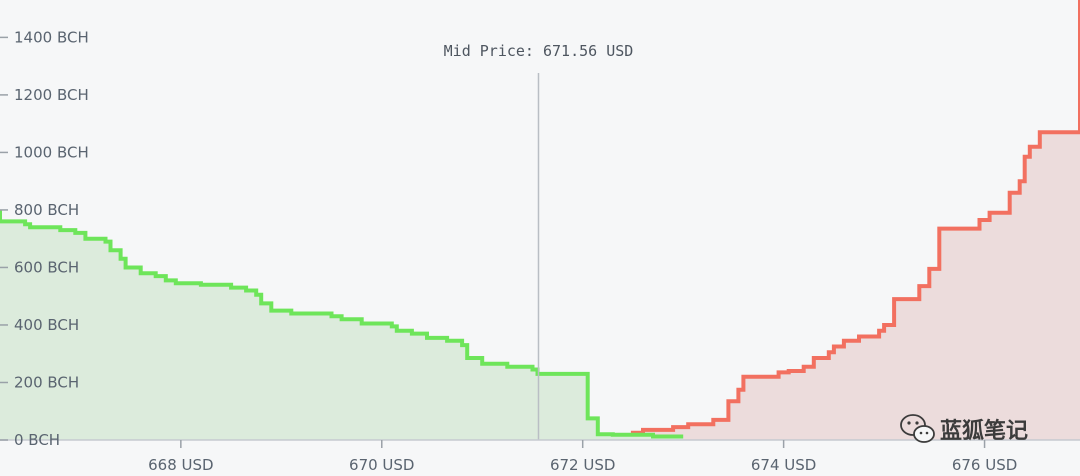  I want to click on y-tick-label: 1000 BCH, so click(51, 152).